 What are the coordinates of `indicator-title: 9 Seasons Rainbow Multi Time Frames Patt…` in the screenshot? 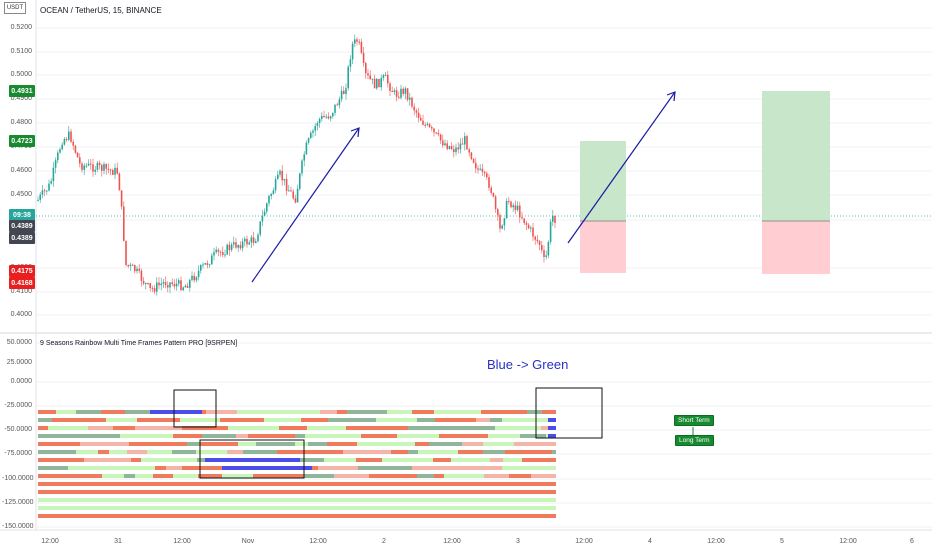 It's located at (139, 343).